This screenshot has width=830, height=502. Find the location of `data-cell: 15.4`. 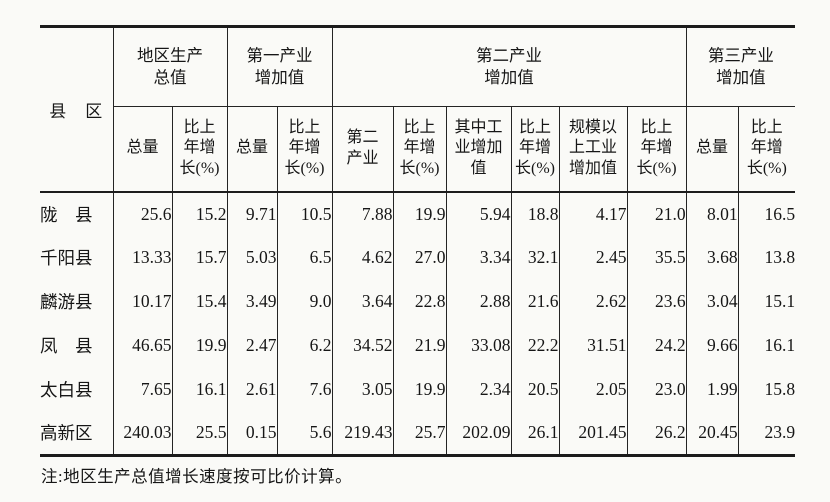

data-cell: 15.4 is located at coordinates (200, 301).